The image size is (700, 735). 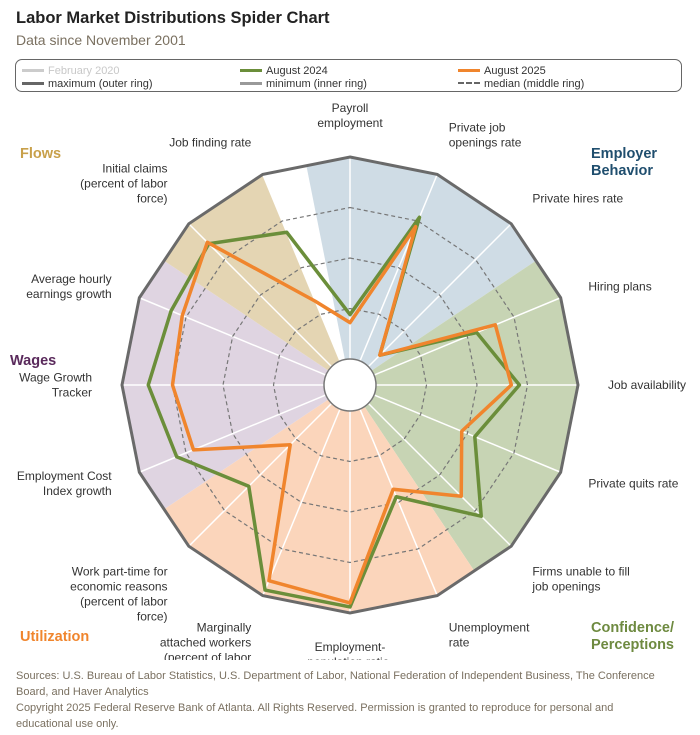 I want to click on sector-flows, so click(x=257, y=279).